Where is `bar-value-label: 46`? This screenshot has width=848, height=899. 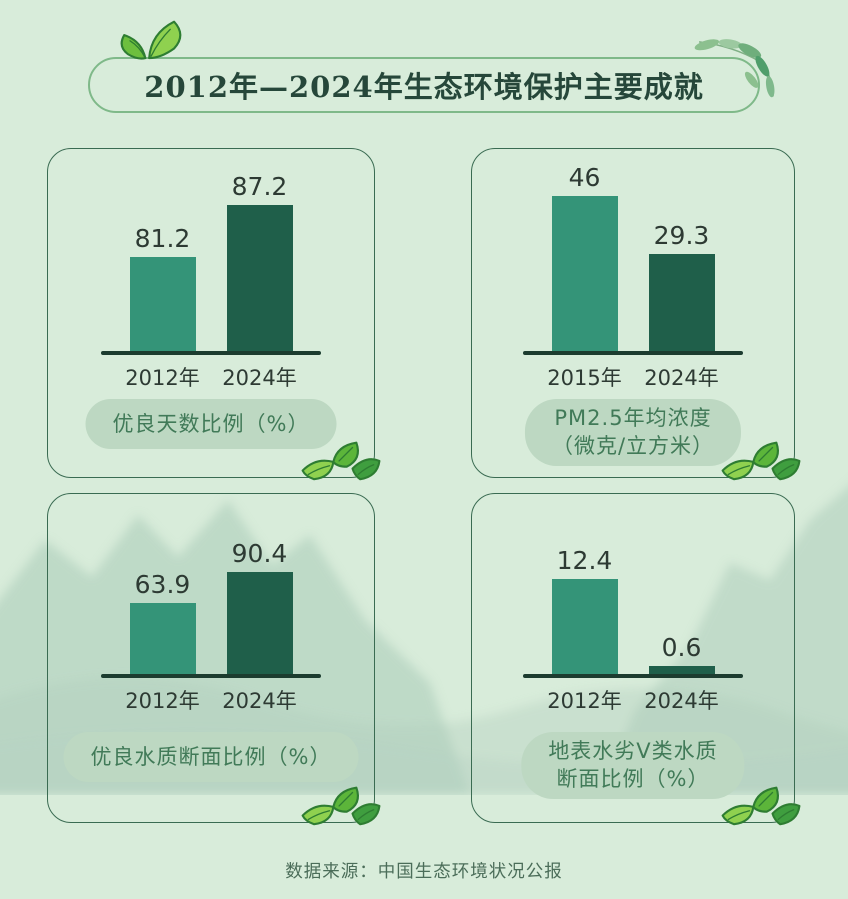 bar-value-label: 46 is located at coordinates (584, 177).